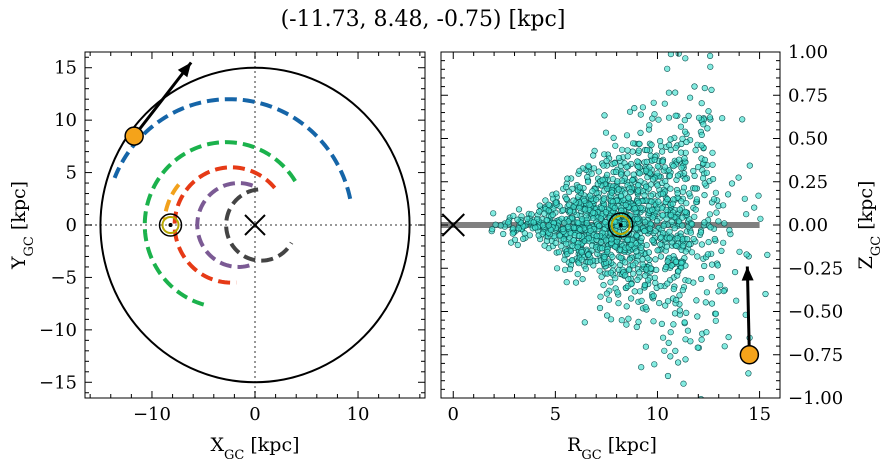 Image resolution: width=887 pixels, height=464 pixels. I want to click on overlay-markers, so click(749, 315).